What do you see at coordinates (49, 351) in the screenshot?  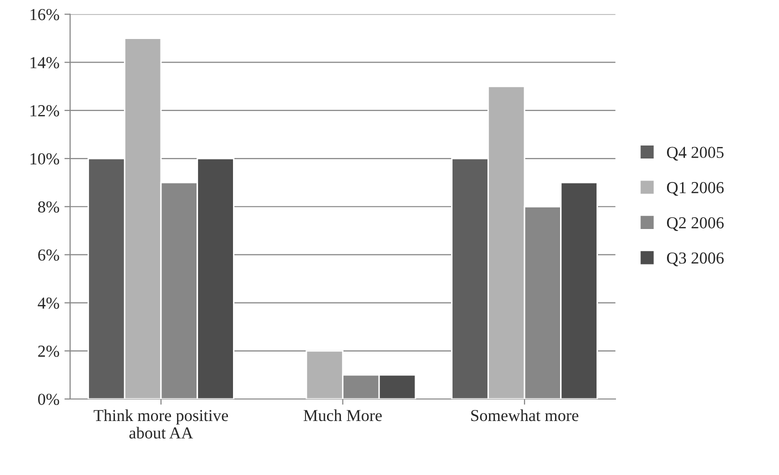 I see `y-tick-label: 2%` at bounding box center [49, 351].